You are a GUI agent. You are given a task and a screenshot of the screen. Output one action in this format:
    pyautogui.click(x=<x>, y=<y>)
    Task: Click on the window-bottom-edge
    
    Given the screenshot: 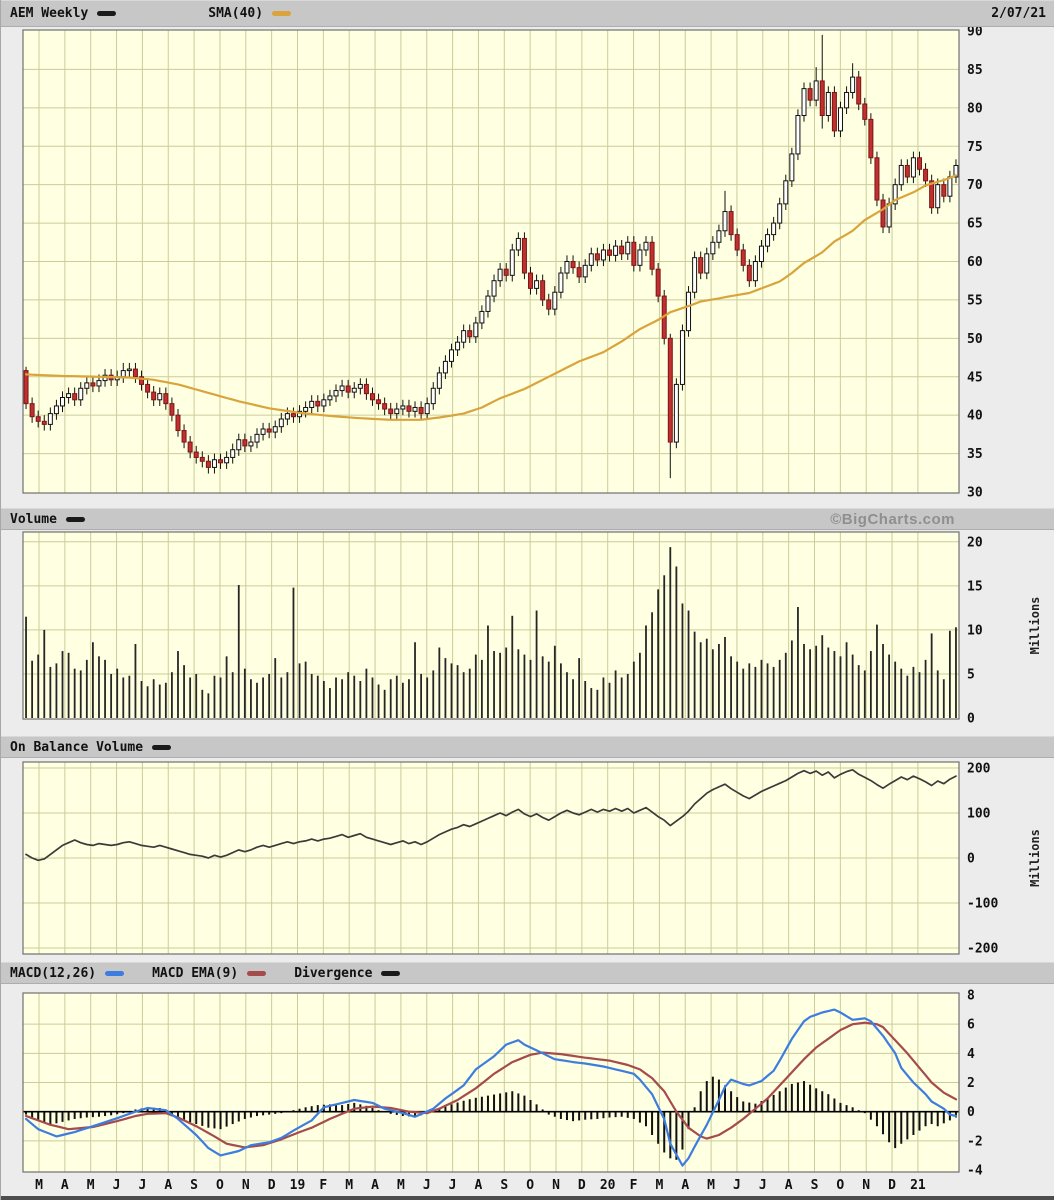 What is the action you would take?
    pyautogui.click(x=527, y=1198)
    